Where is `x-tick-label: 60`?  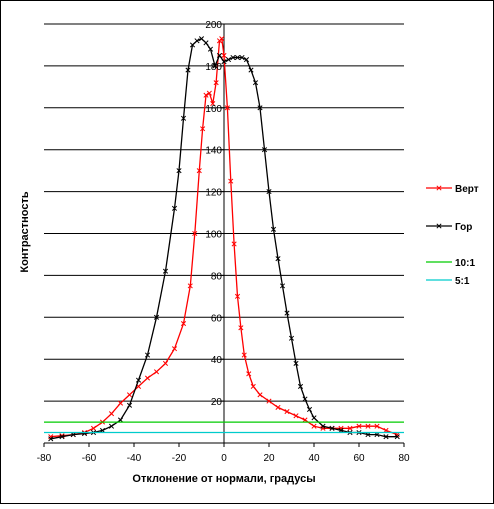
x-tick-label: 60 is located at coordinates (359, 458).